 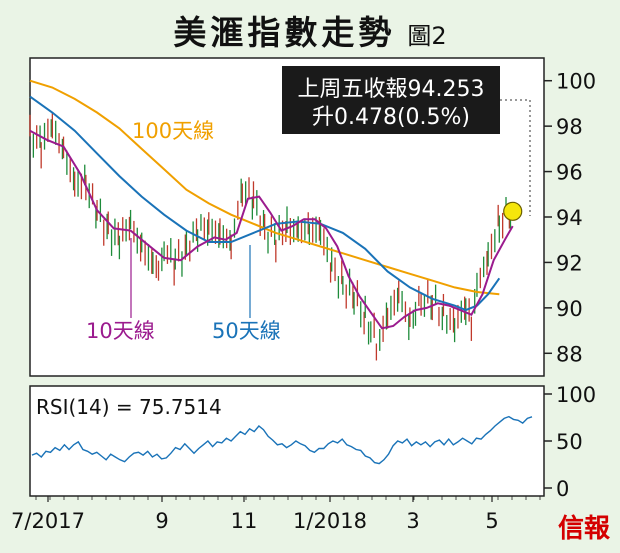 What do you see at coordinates (569, 354) in the screenshot?
I see `price-ytick-label: 88` at bounding box center [569, 354].